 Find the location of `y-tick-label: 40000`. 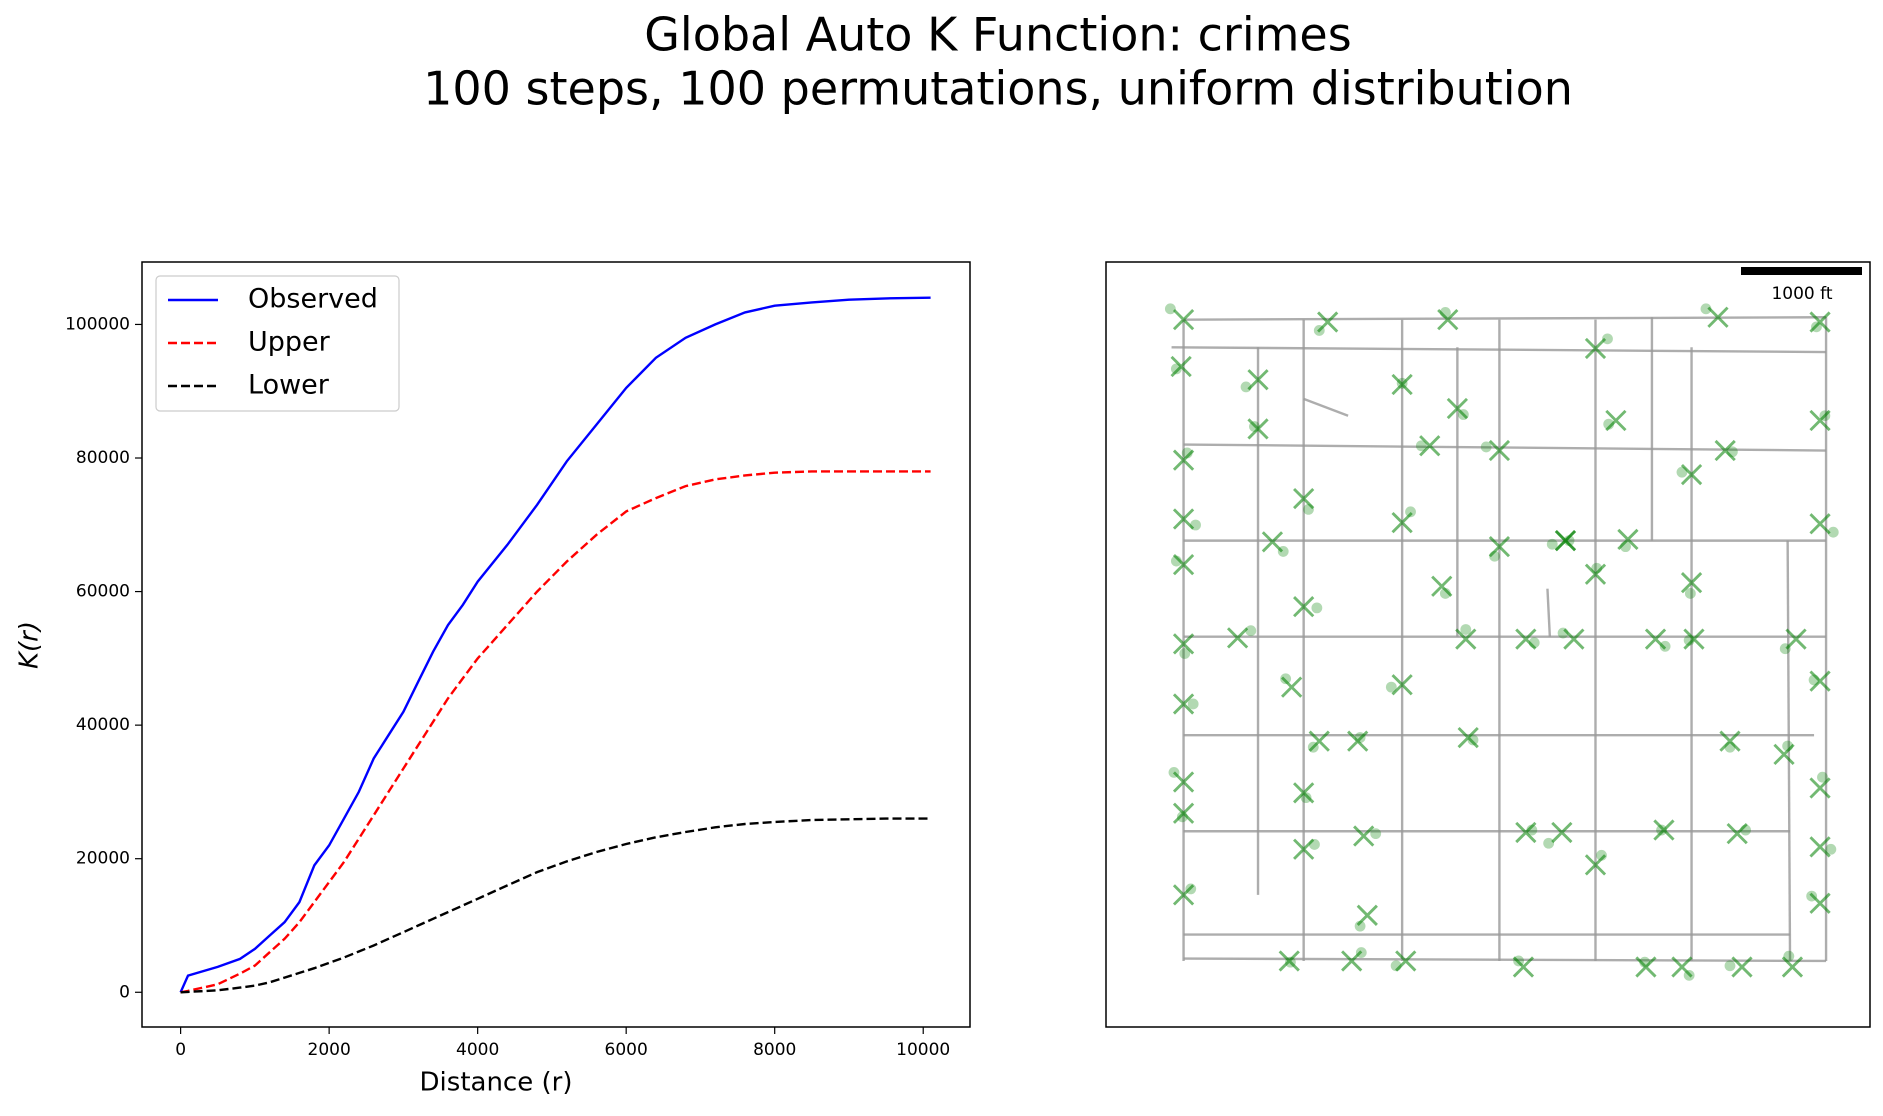

y-tick-label: 40000 is located at coordinates (103, 725).